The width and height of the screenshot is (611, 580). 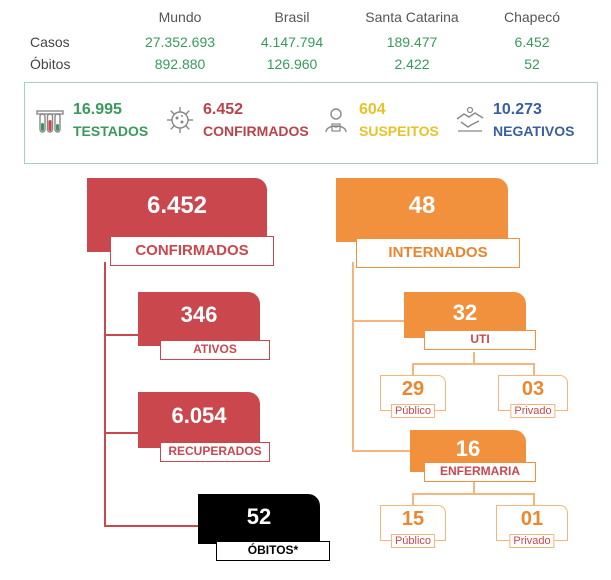 I want to click on confirmados-value: 6.452, so click(x=223, y=109).